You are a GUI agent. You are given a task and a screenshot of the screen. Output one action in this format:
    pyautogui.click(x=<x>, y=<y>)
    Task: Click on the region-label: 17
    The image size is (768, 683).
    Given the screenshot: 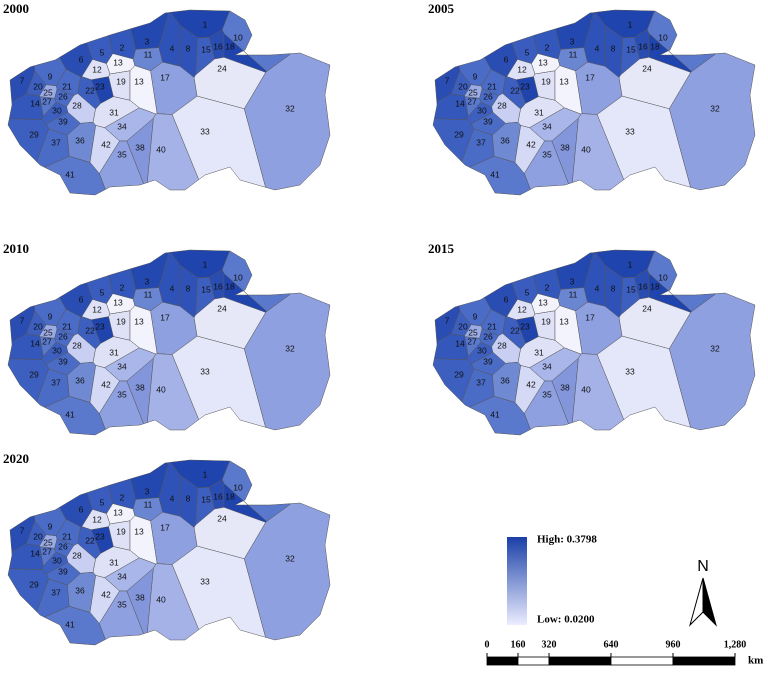 What is the action you would take?
    pyautogui.click(x=165, y=317)
    